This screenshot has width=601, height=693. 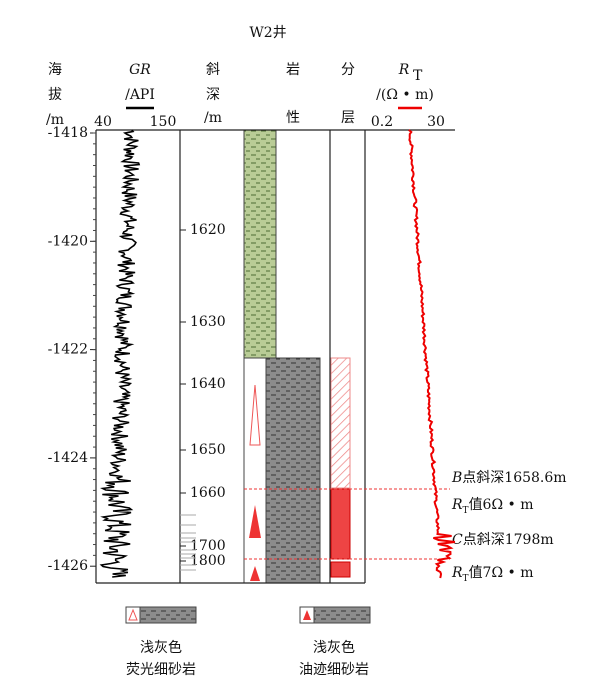 What do you see at coordinates (208, 561) in the screenshot?
I see `depth-label: 1800` at bounding box center [208, 561].